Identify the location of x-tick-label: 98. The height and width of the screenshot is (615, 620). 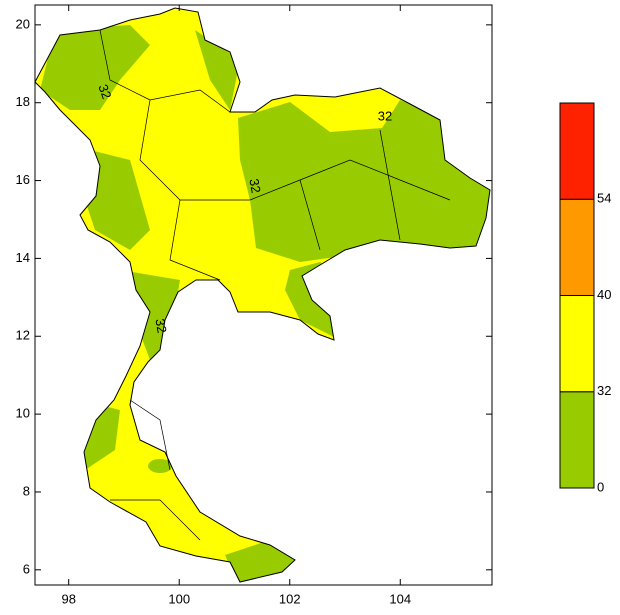
(68, 598).